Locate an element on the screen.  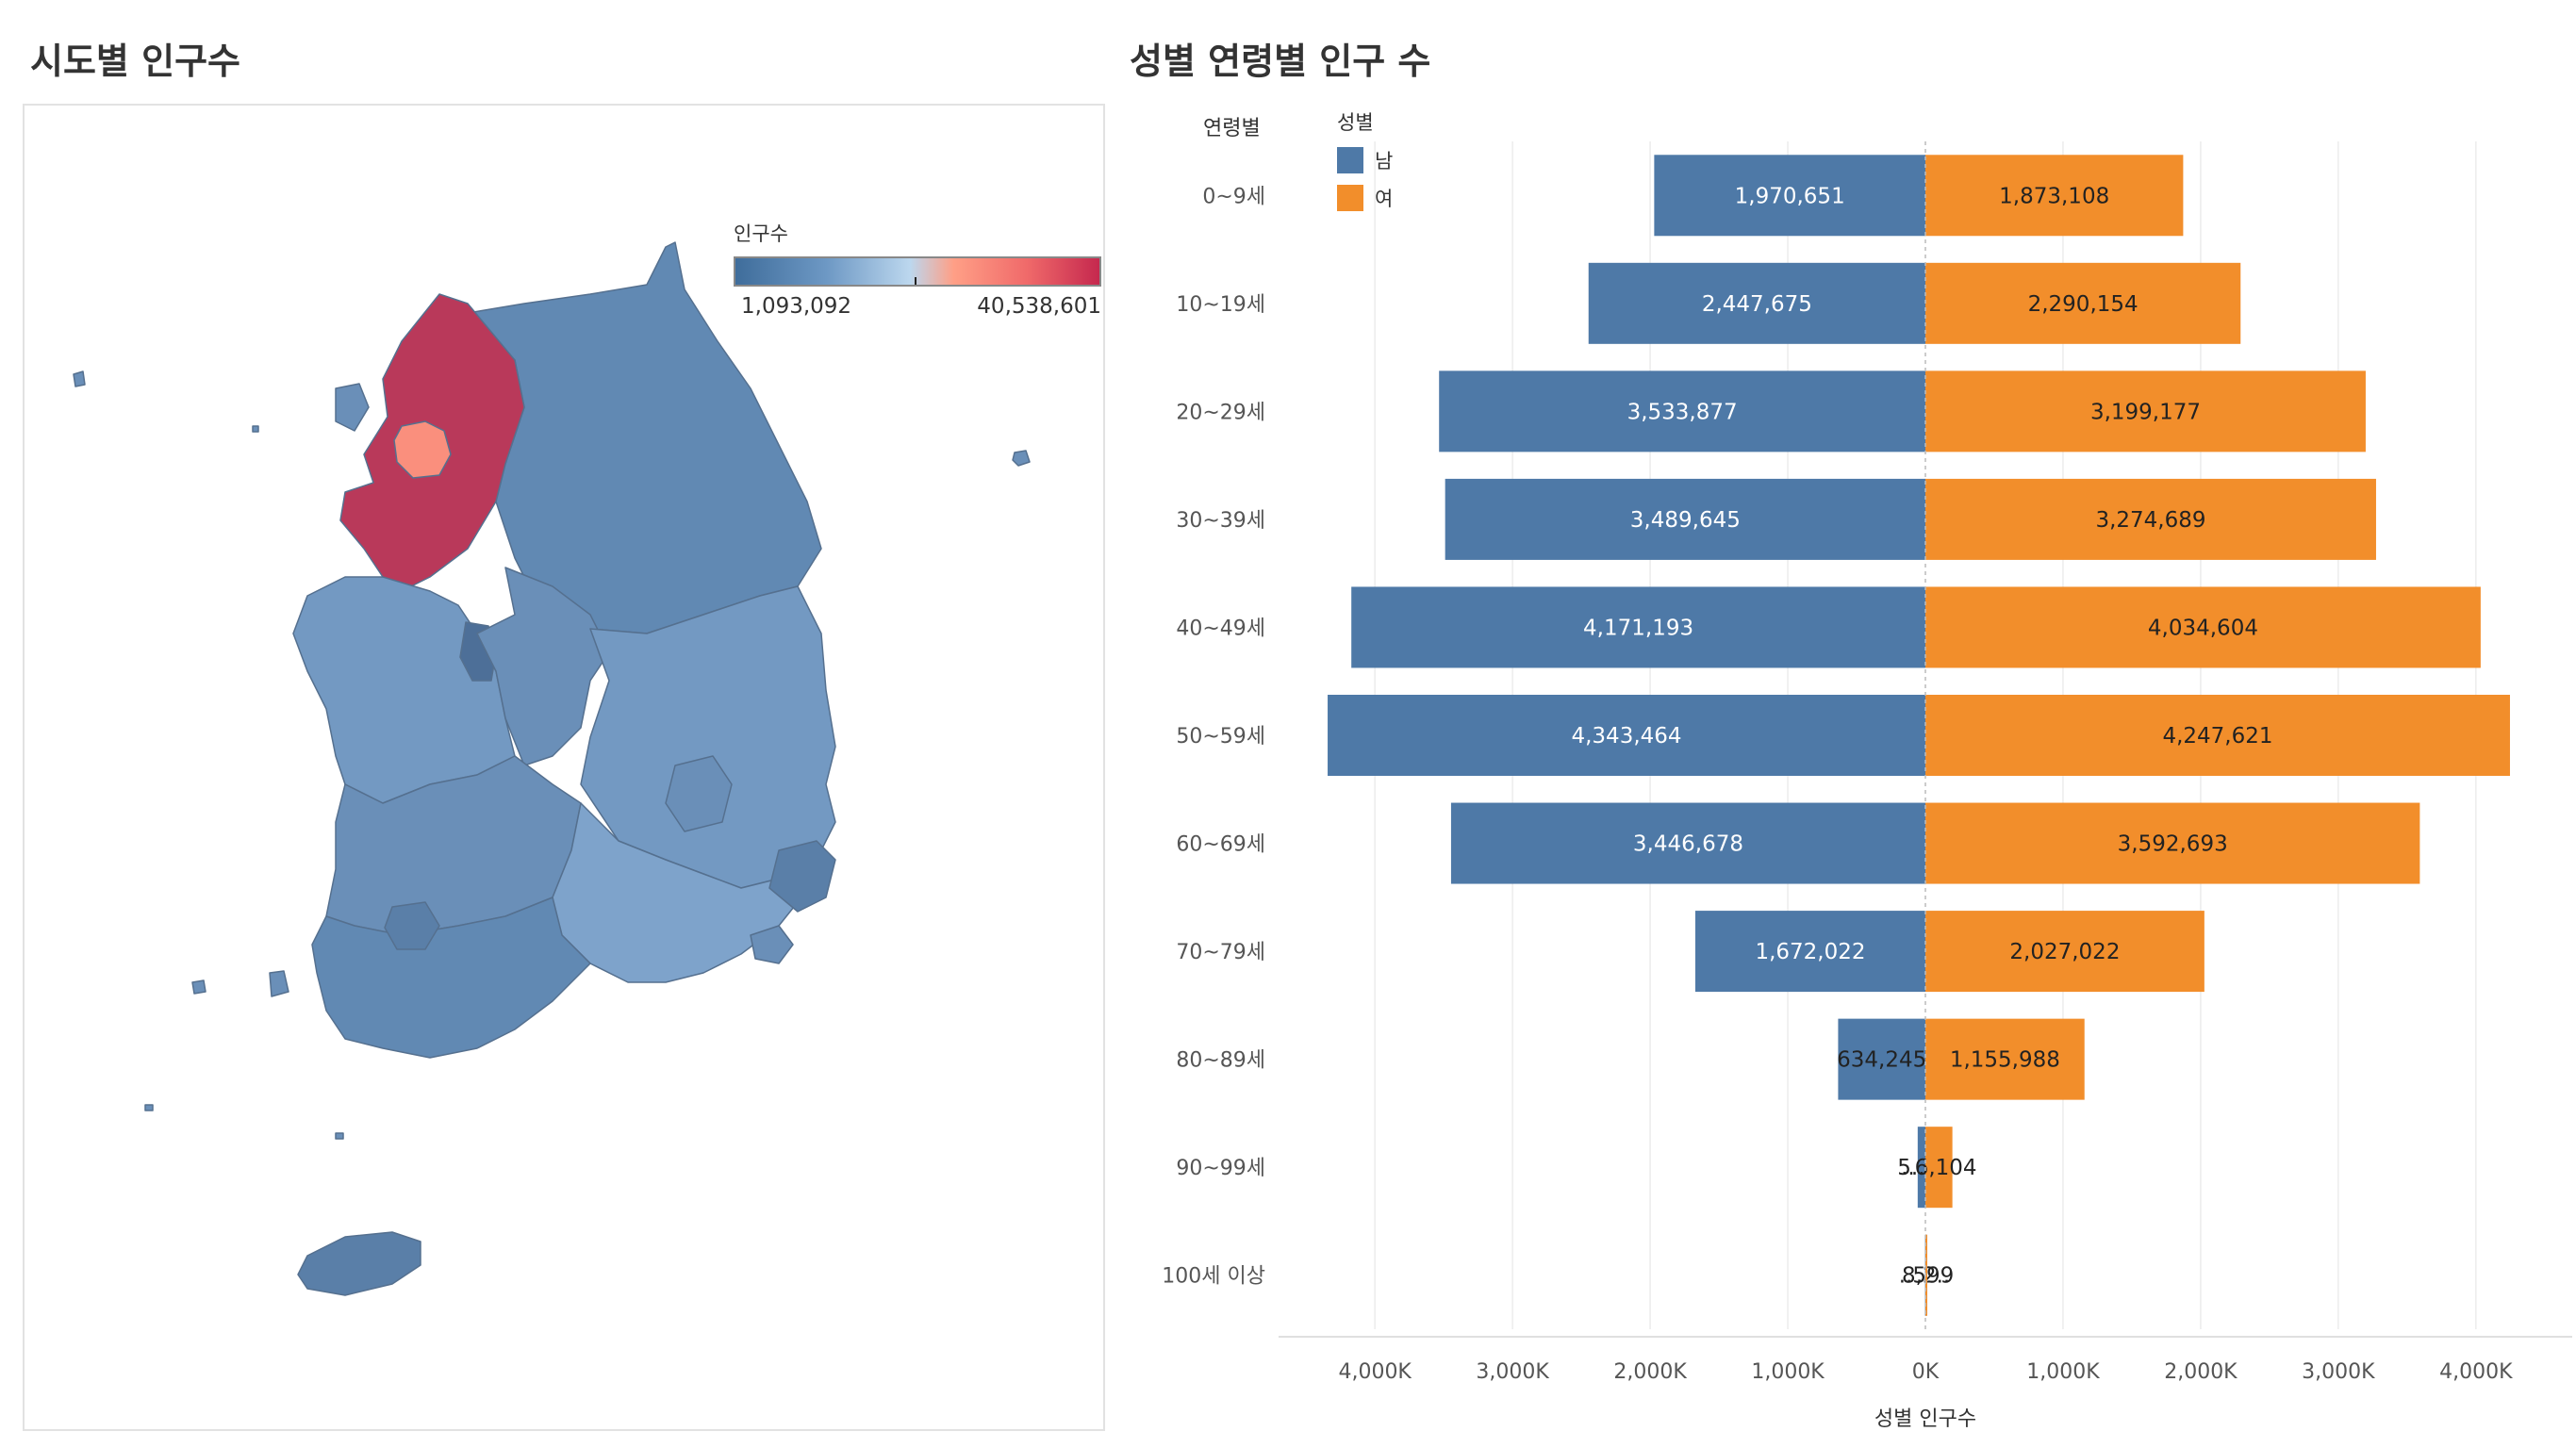
data-label-female: 2,027,022 is located at coordinates (2064, 952).